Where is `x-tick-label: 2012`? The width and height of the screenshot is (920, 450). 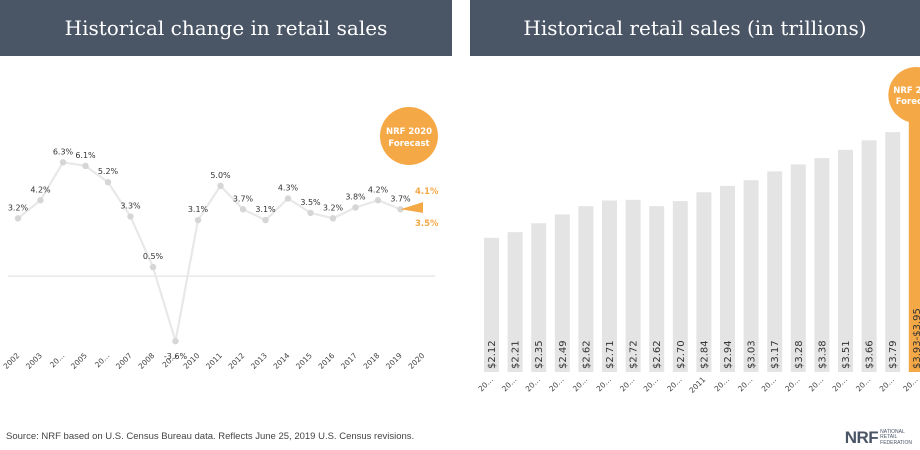 x-tick-label: 2012 is located at coordinates (237, 361).